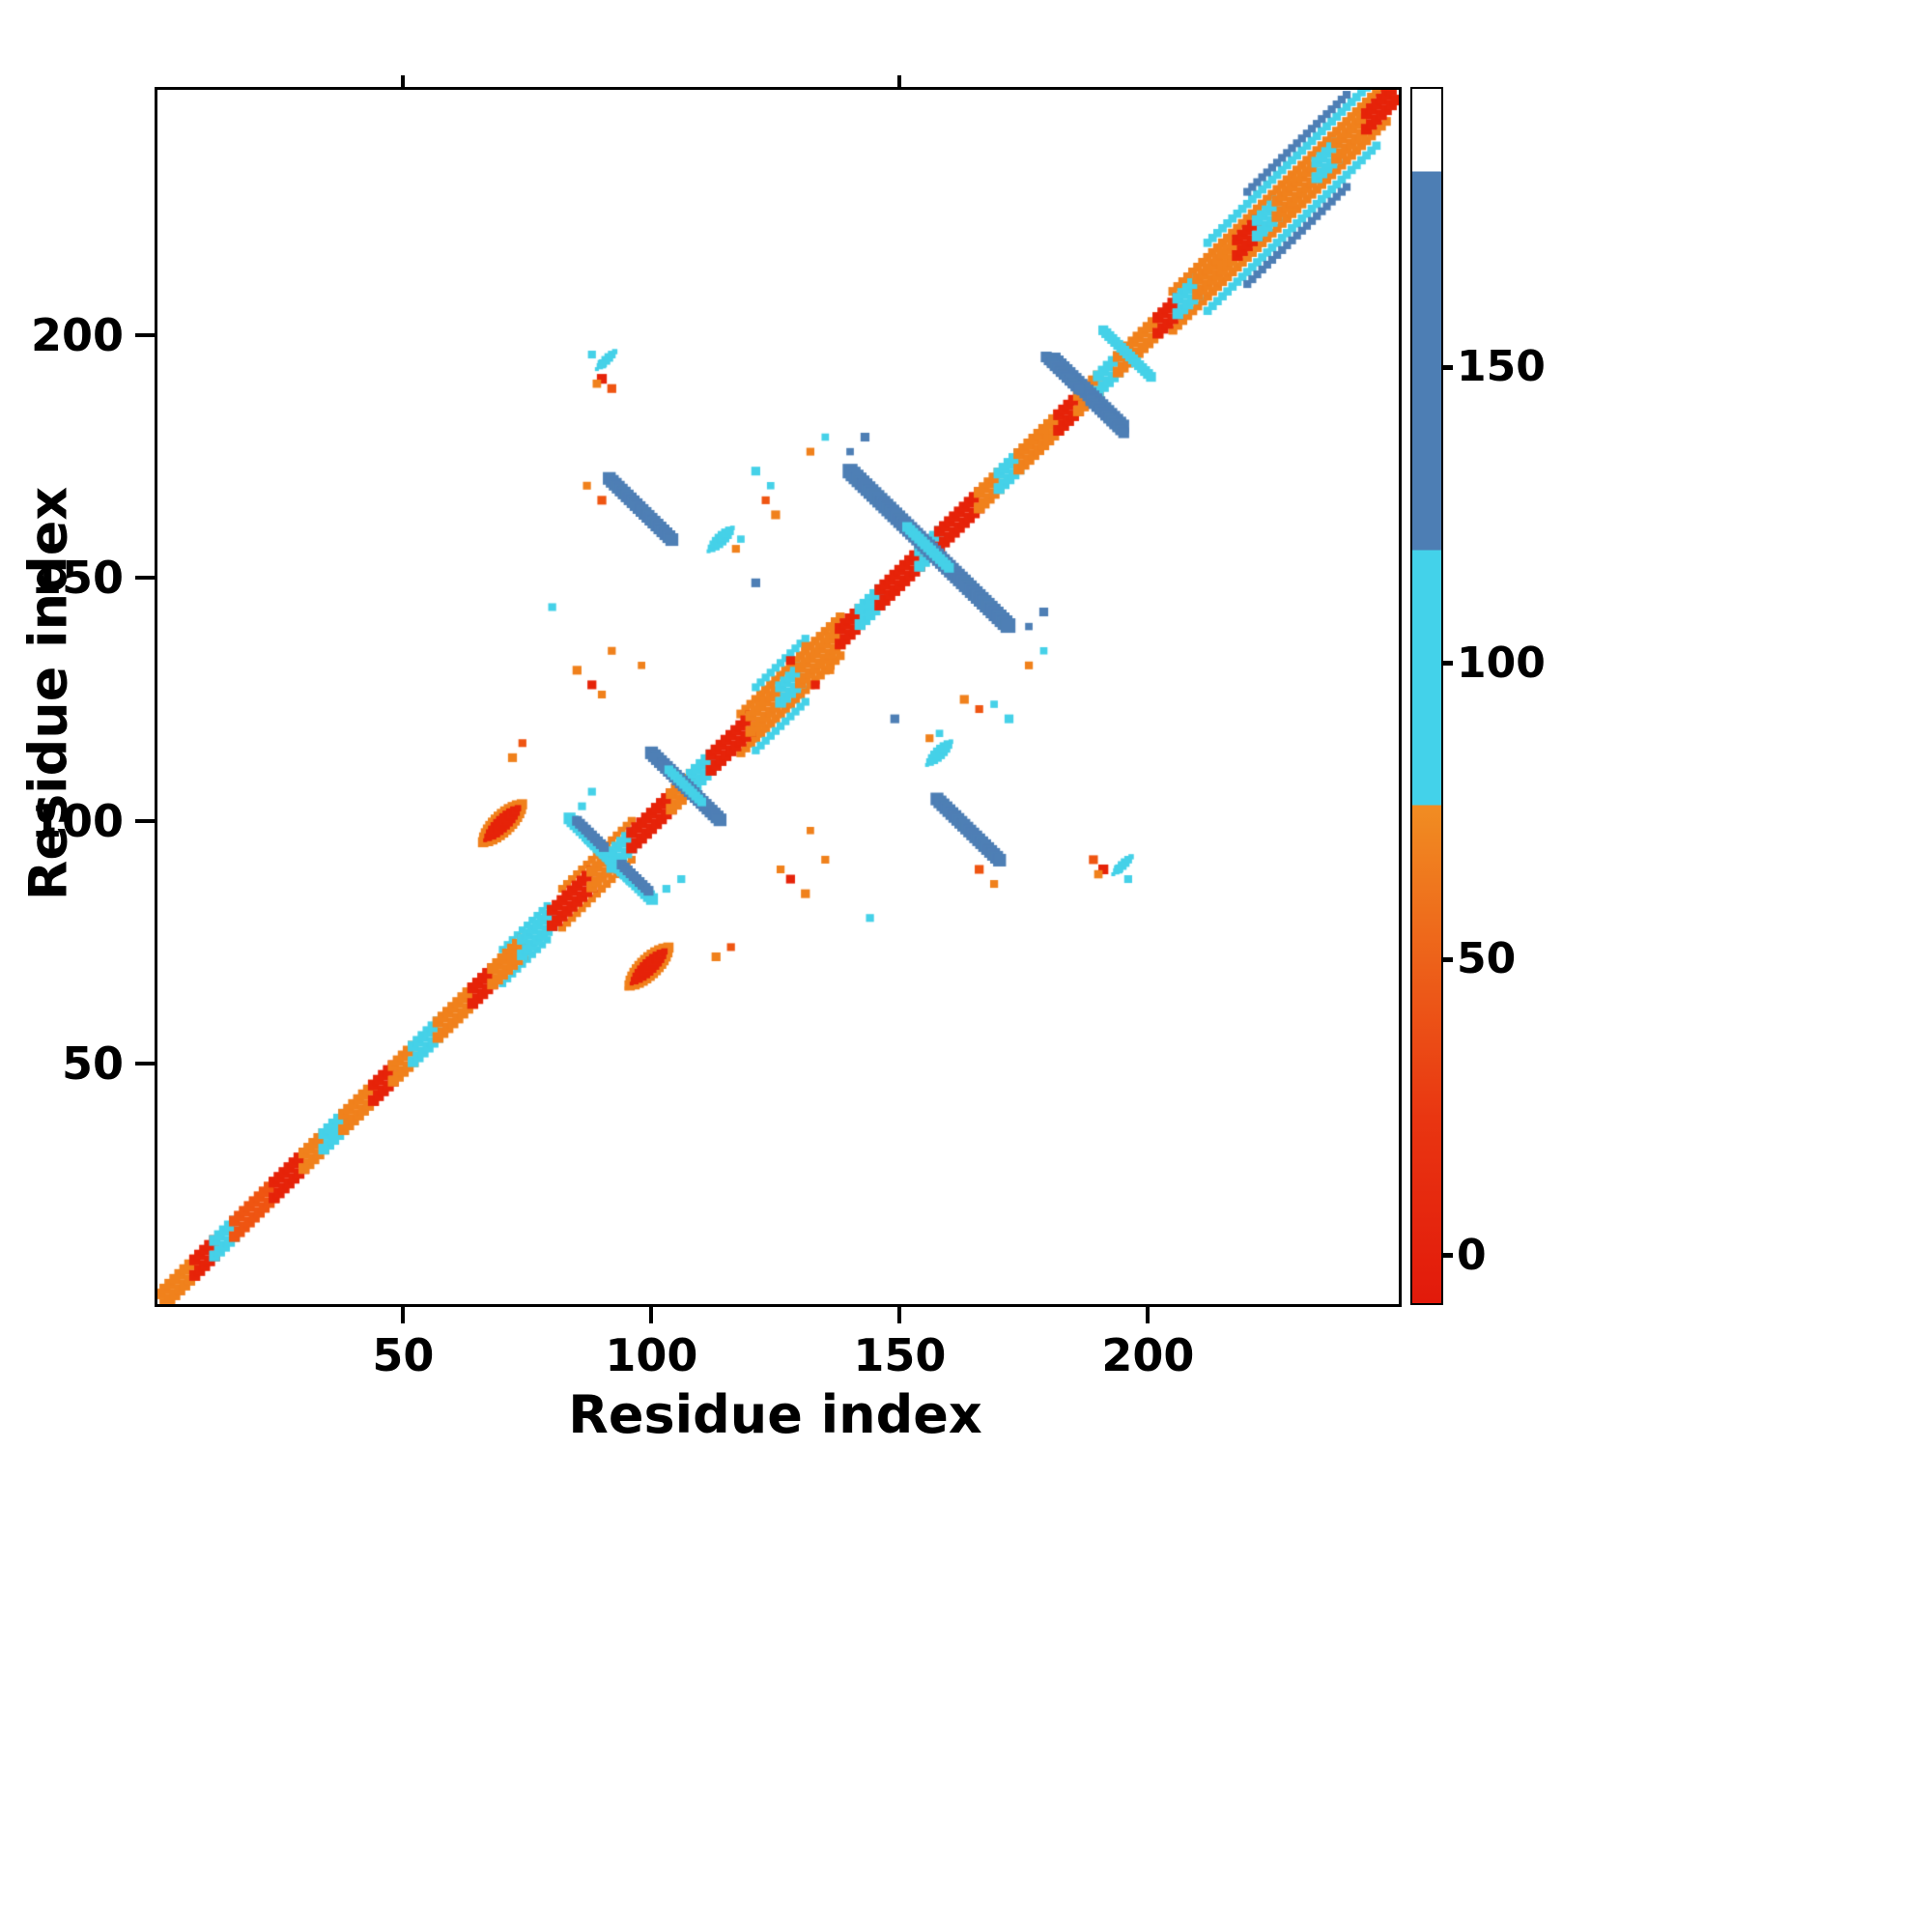  What do you see at coordinates (92, 1064) in the screenshot?
I see `y-tick-label: 50` at bounding box center [92, 1064].